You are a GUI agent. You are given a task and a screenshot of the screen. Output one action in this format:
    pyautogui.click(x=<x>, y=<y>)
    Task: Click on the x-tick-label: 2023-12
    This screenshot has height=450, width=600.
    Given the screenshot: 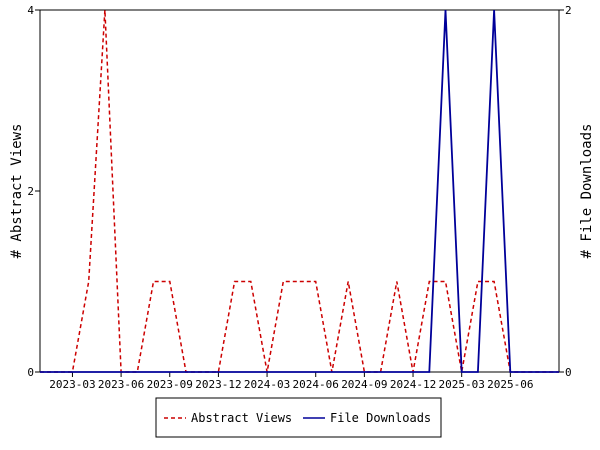 What is the action you would take?
    pyautogui.click(x=218, y=384)
    